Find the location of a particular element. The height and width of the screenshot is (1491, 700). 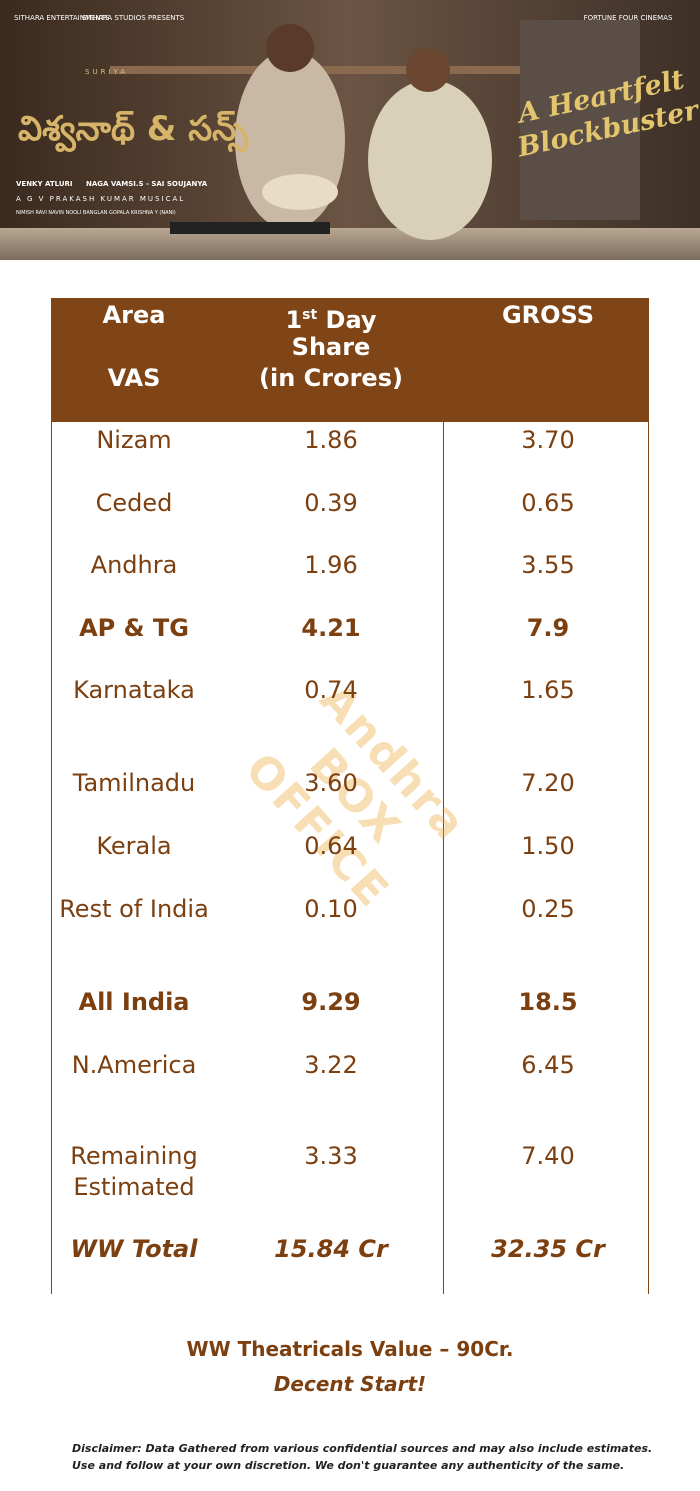

credit: NAGA VAMSI.S - SAI SOUJANYA is located at coordinates (147, 184).